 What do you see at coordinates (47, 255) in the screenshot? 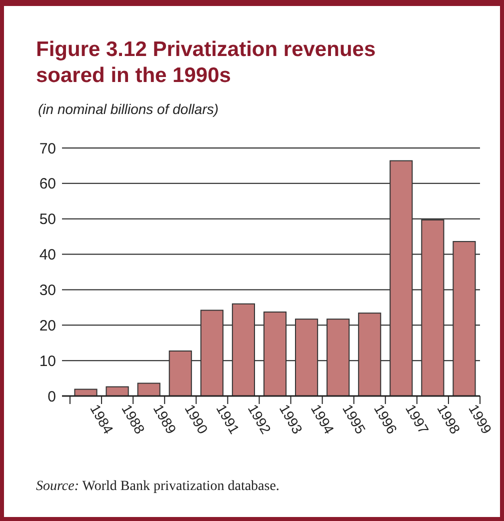
I see `y-tick-label: 40` at bounding box center [47, 255].